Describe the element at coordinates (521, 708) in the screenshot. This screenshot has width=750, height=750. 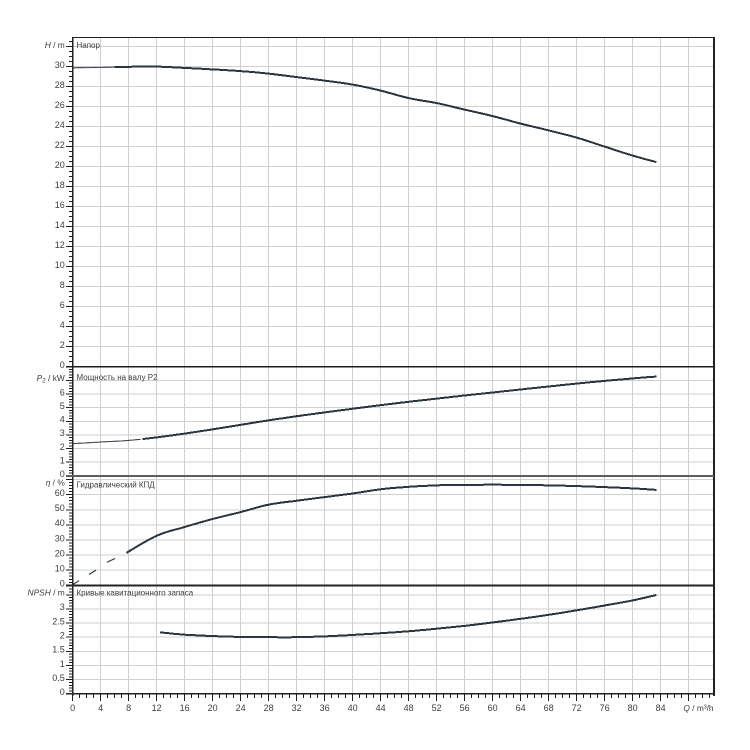
I see `svg-text: 64` at that location.